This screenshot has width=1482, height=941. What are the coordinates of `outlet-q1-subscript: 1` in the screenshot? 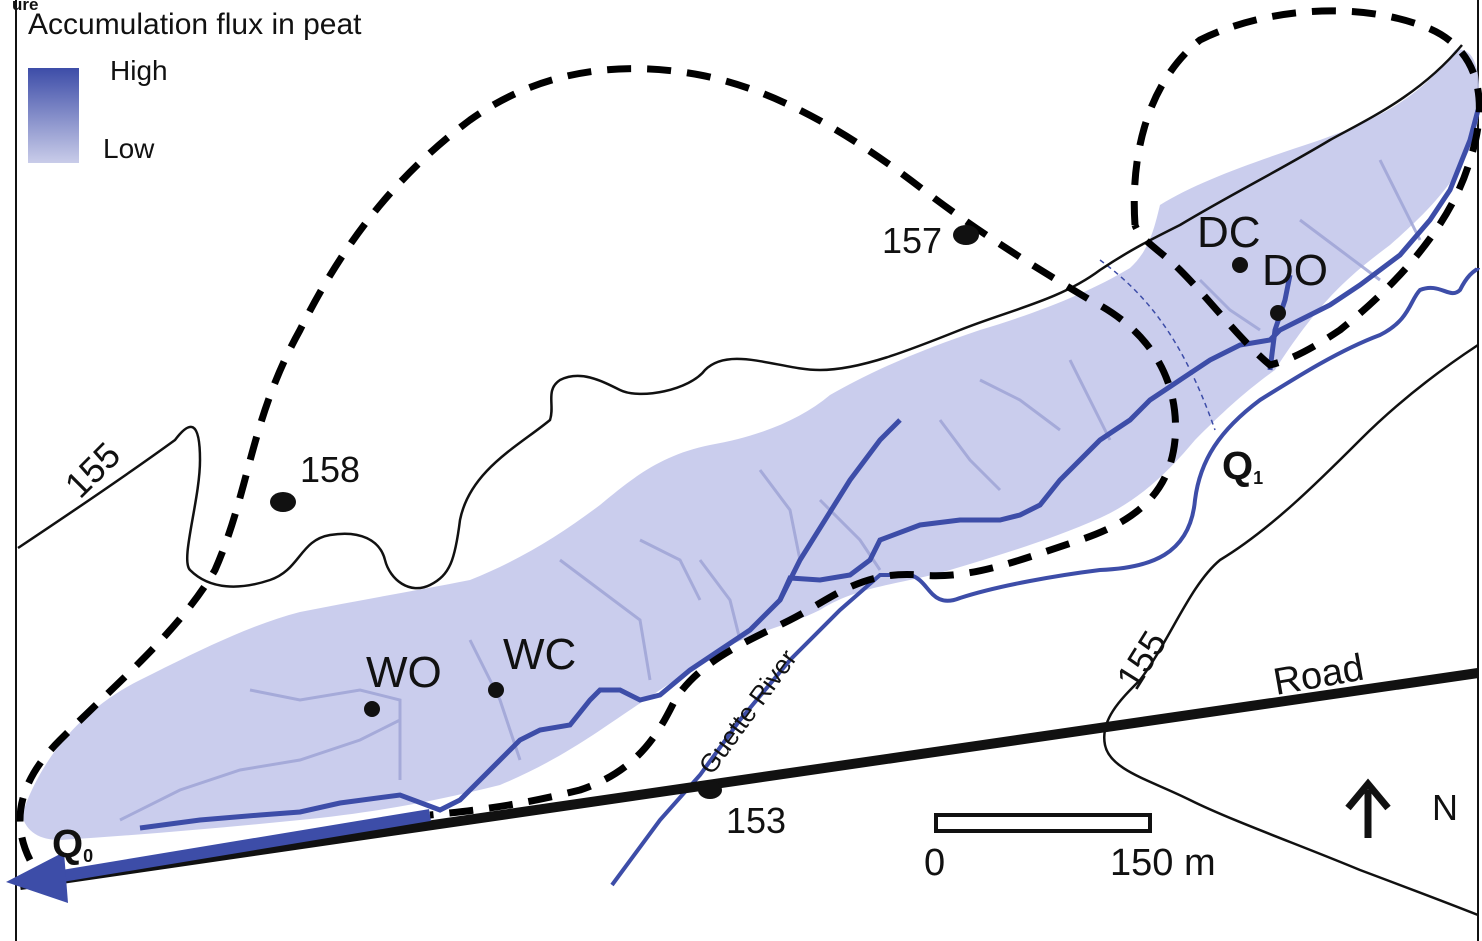 It's located at (1258, 478).